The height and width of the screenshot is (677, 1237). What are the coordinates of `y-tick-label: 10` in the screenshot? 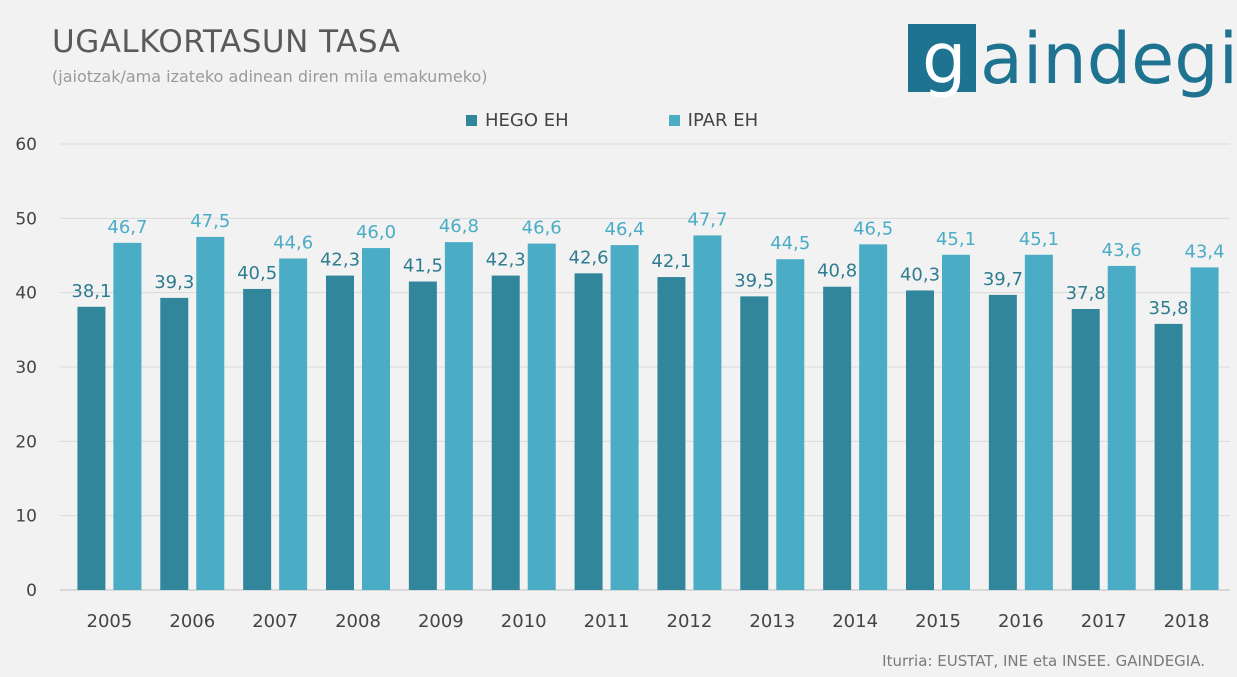 It's located at (26, 517).